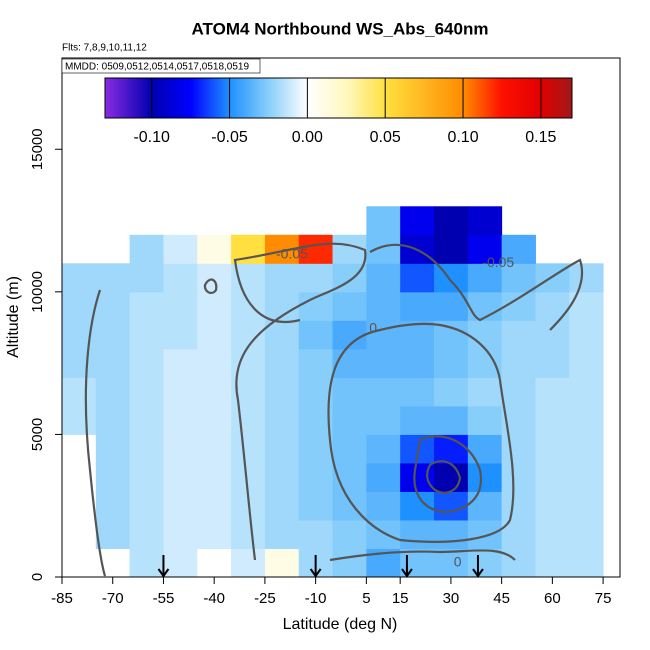  I want to click on x-tick-label: 15, so click(400, 598).